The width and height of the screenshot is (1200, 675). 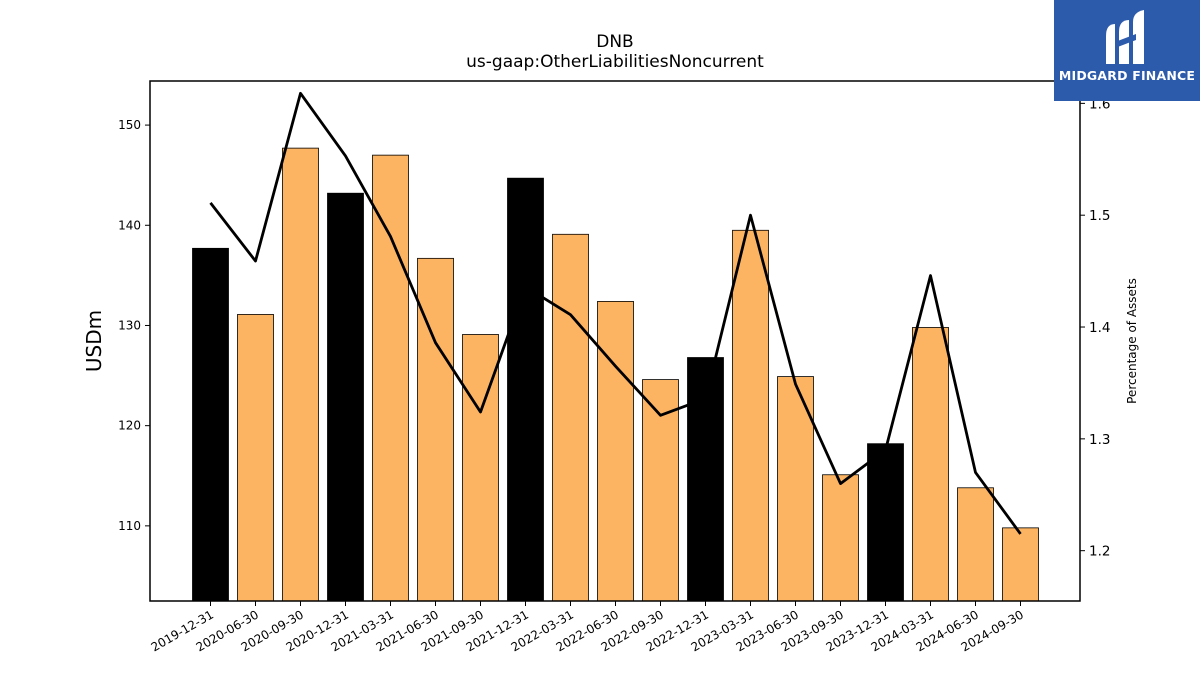 I want to click on midgard-finance-logo: MIDGARD FINANCE, so click(x=1127, y=50).